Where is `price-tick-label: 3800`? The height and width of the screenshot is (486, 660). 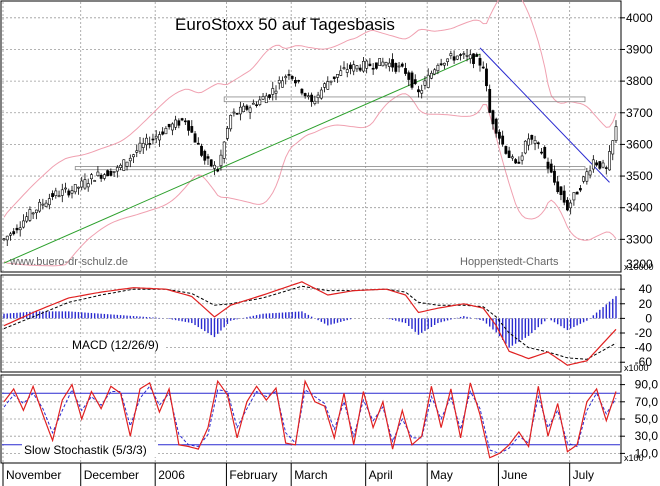
price-tick-label: 3800 is located at coordinates (639, 81).